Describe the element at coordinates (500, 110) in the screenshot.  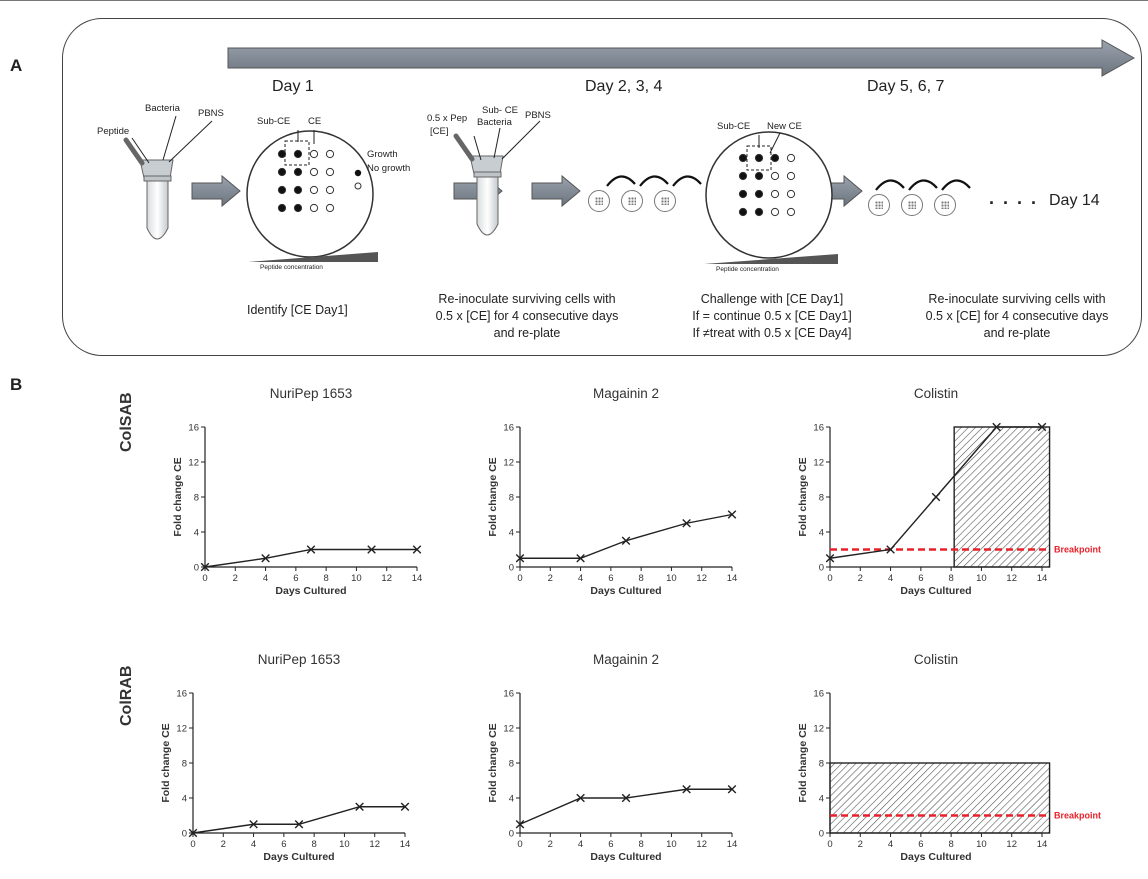
I see `tube-label: Sub- CE` at that location.